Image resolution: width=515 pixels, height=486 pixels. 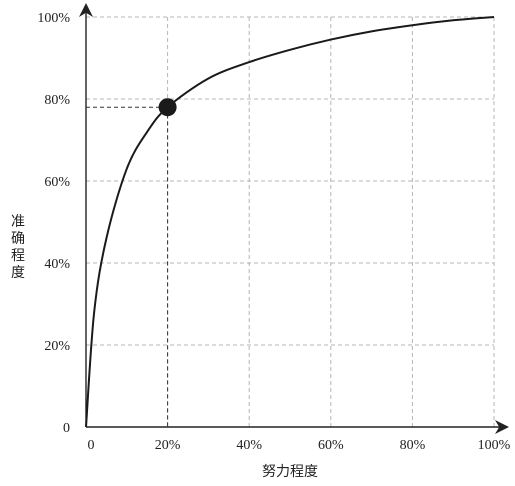 What do you see at coordinates (57, 346) in the screenshot?
I see `y-tick-label: 20%` at bounding box center [57, 346].